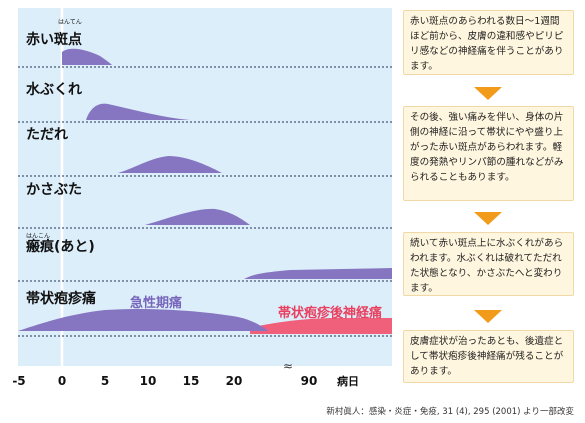 This screenshot has width=585, height=423. Describe the element at coordinates (321, 326) in the screenshot. I see `postherpetic-neuralgia-shape` at that location.